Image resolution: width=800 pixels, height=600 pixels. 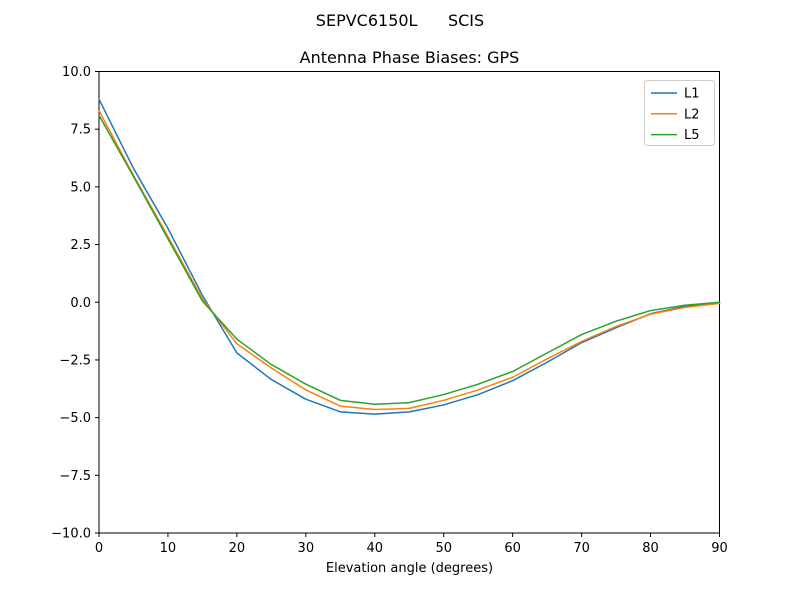 What do you see at coordinates (719, 548) in the screenshot?
I see `x-tick-label: 90` at bounding box center [719, 548].